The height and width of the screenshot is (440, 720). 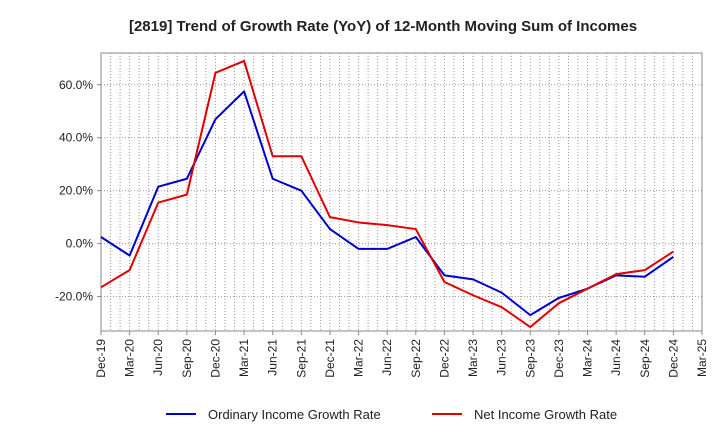 What do you see at coordinates (76, 85) in the screenshot?
I see `y-tick-label: 60.0%` at bounding box center [76, 85].